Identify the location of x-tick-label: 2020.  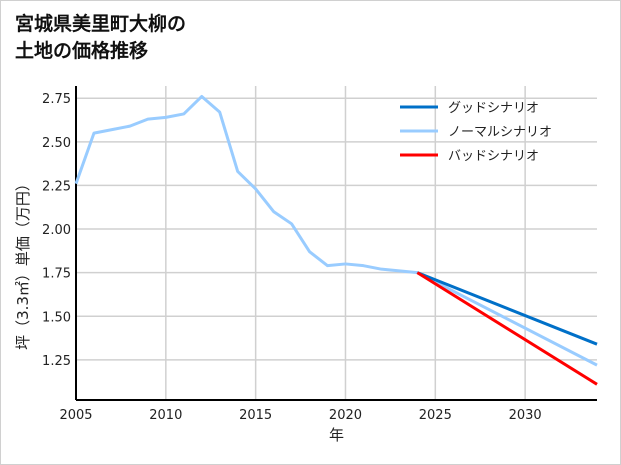
(345, 415).